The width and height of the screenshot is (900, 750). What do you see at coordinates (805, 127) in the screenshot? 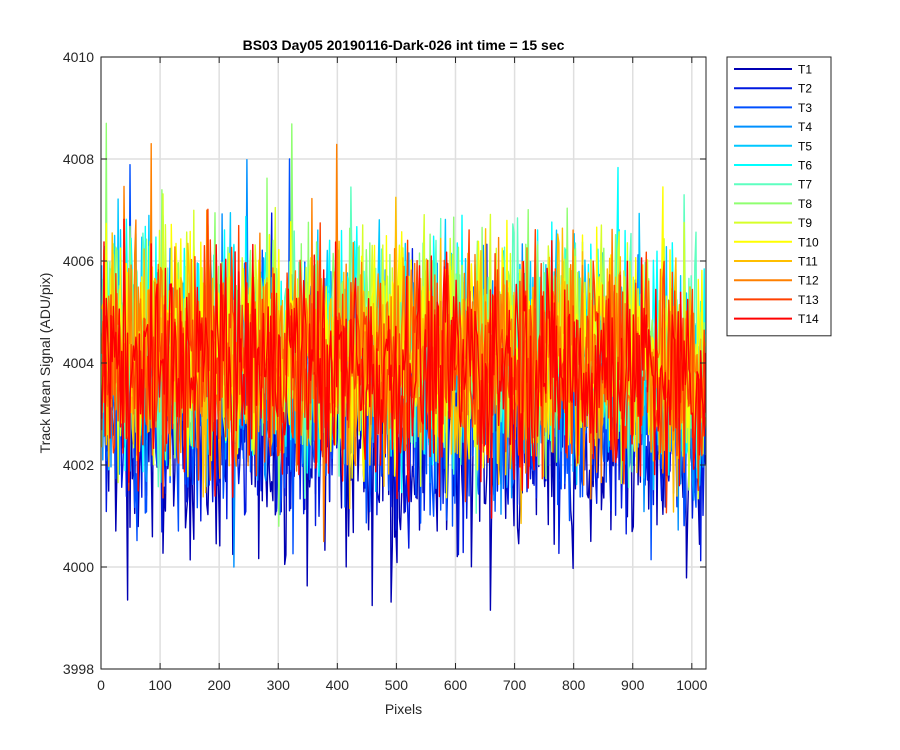
I see `legend-label: T4` at bounding box center [805, 127].